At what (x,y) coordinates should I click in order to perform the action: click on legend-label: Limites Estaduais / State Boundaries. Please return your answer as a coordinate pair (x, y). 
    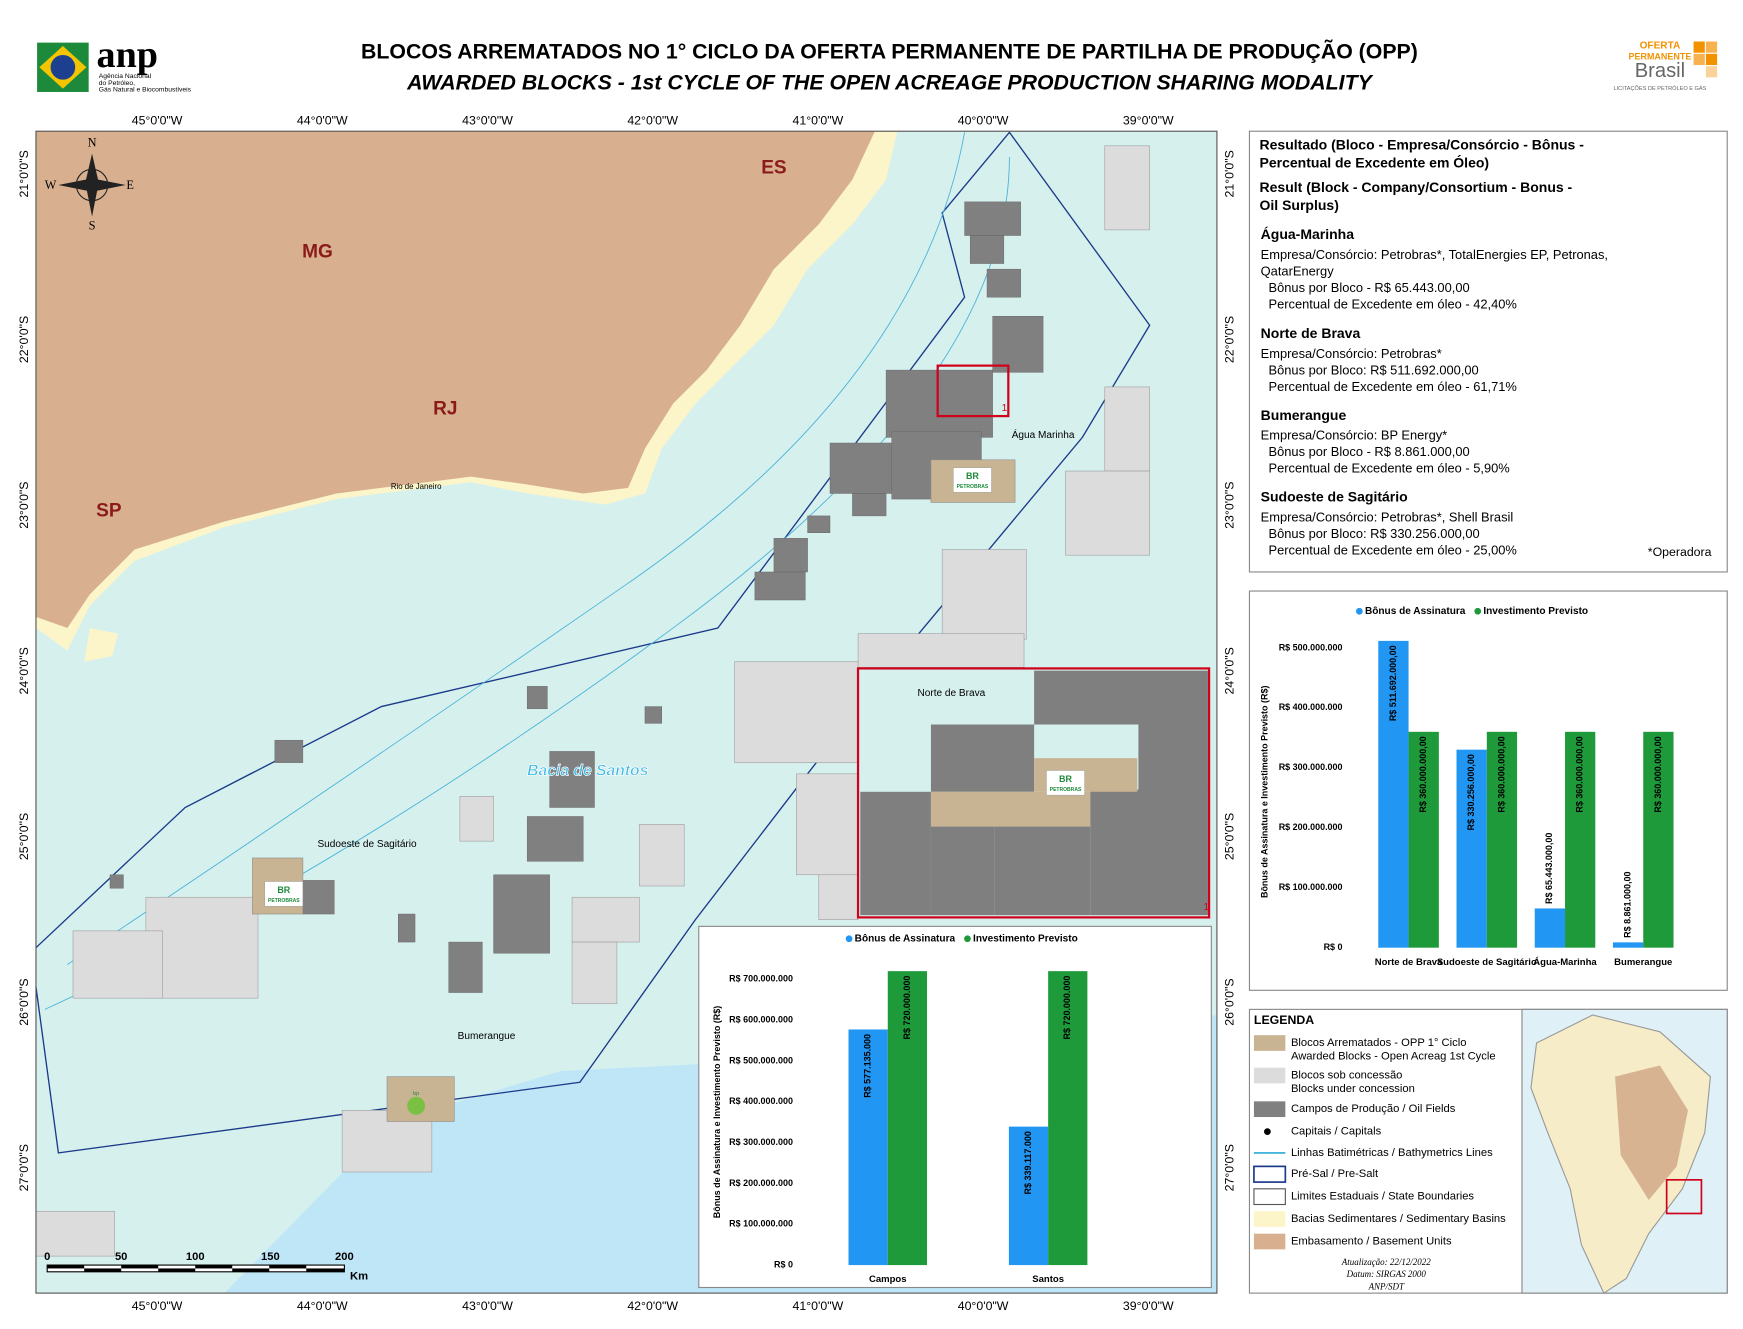
    Looking at the image, I should click on (1382, 1197).